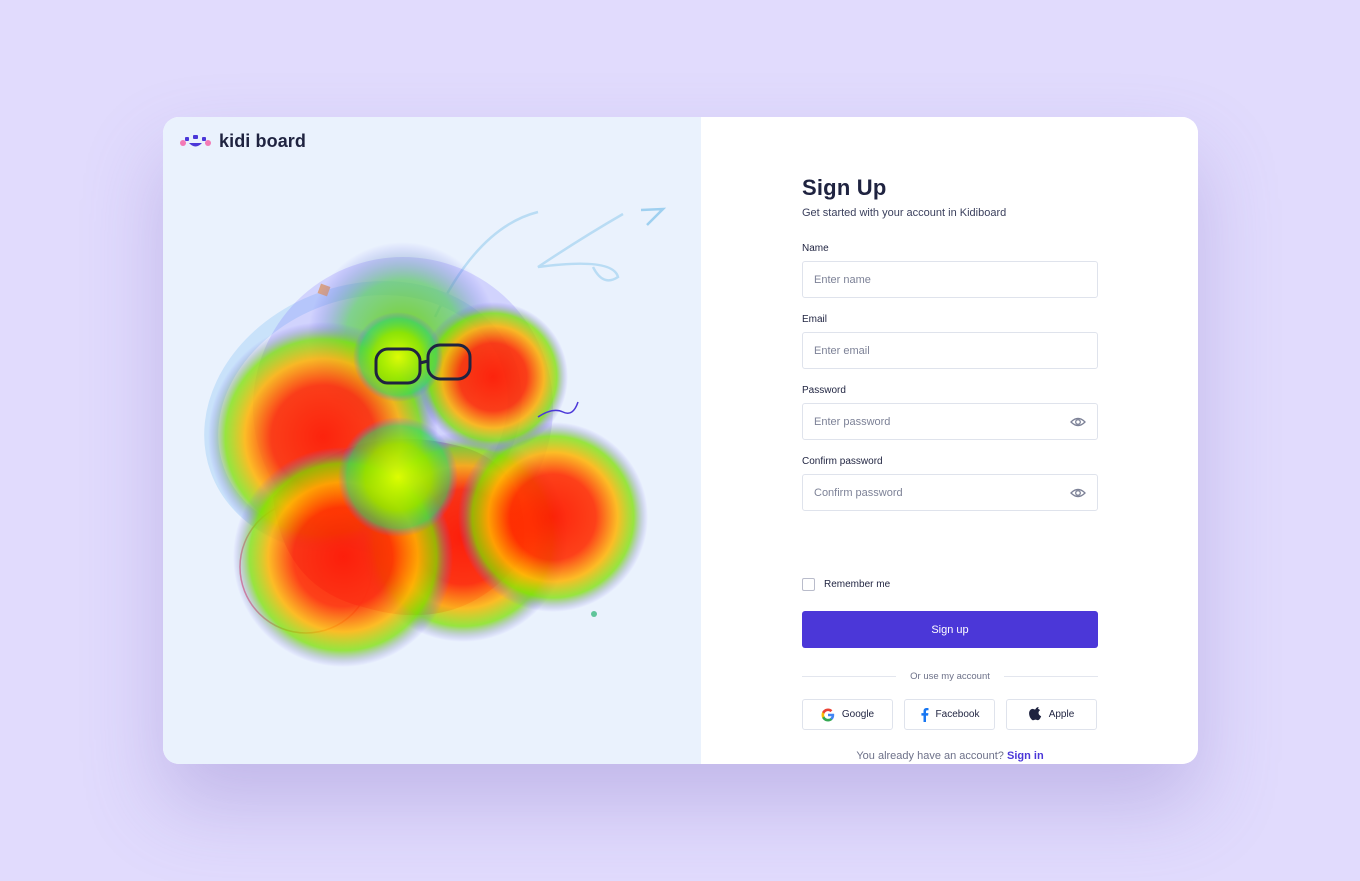 Image resolution: width=1360 pixels, height=881 pixels. What do you see at coordinates (423, 364) in the screenshot?
I see `student-glasses-icon` at bounding box center [423, 364].